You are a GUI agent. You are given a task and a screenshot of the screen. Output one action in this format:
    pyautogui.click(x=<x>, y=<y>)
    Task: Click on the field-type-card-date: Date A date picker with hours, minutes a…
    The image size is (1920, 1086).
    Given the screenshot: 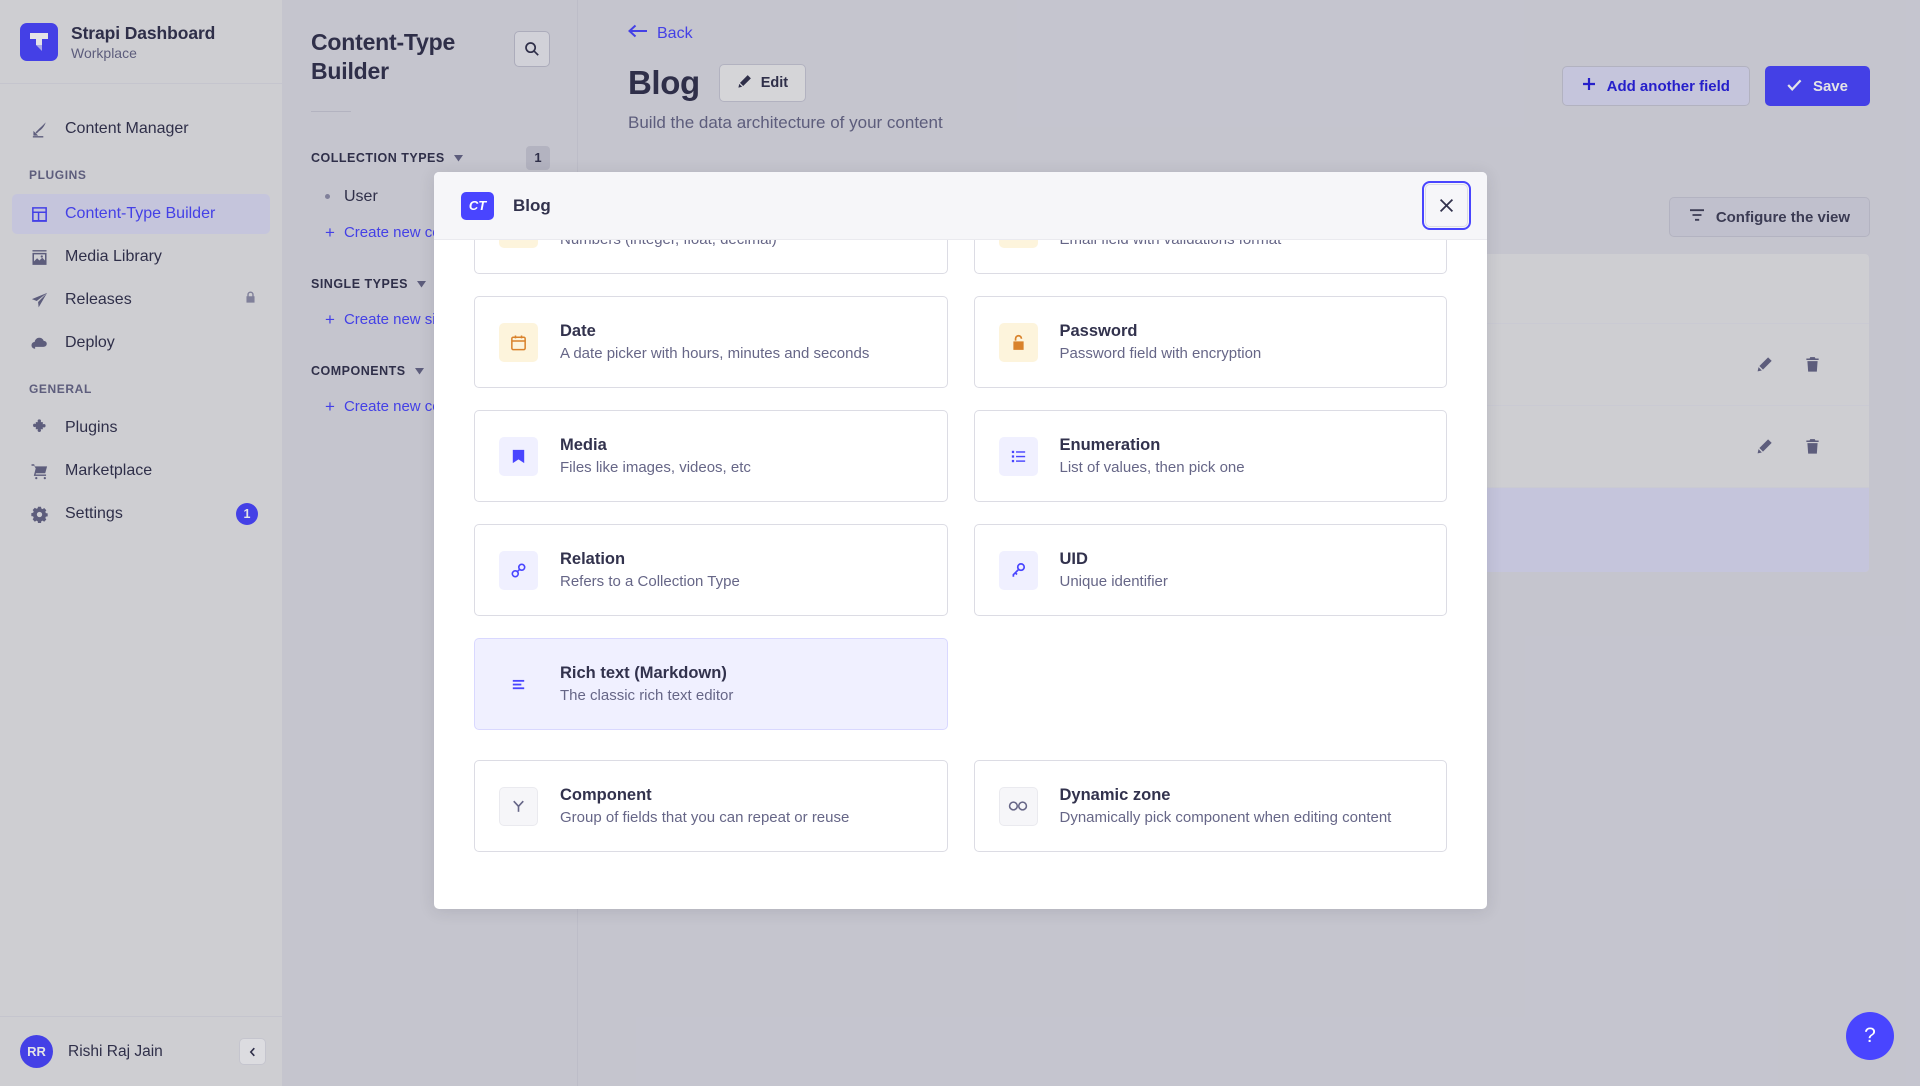 What is the action you would take?
    pyautogui.click(x=711, y=342)
    